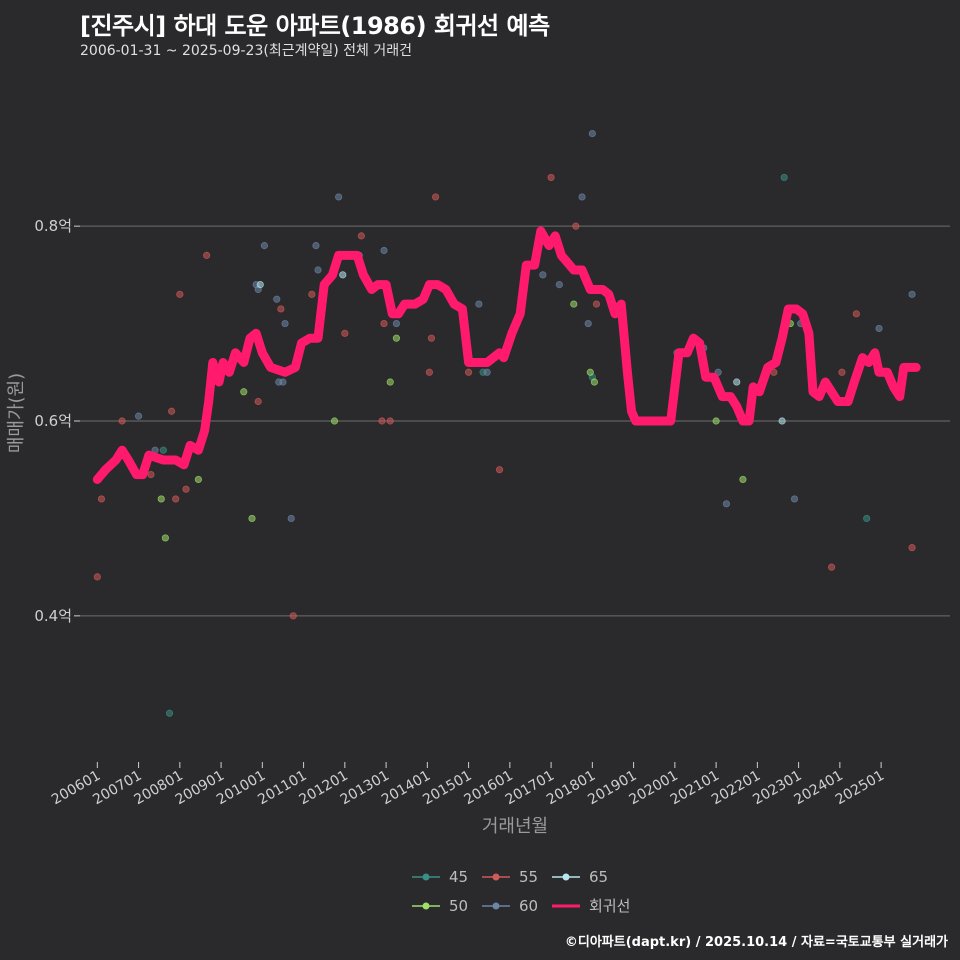  Describe the element at coordinates (246, 51) in the screenshot. I see `chart-subtitle: 2006-01-31 ~ 2025-09-23(최근계약일) 전체 거래건` at that location.